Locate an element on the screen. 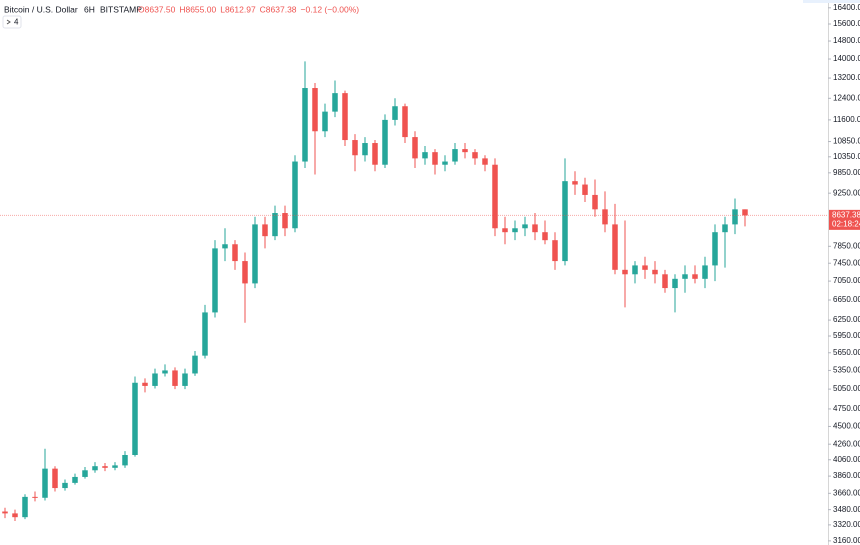 This screenshot has height=545, width=860. price-label: 5650.00 is located at coordinates (846, 352).